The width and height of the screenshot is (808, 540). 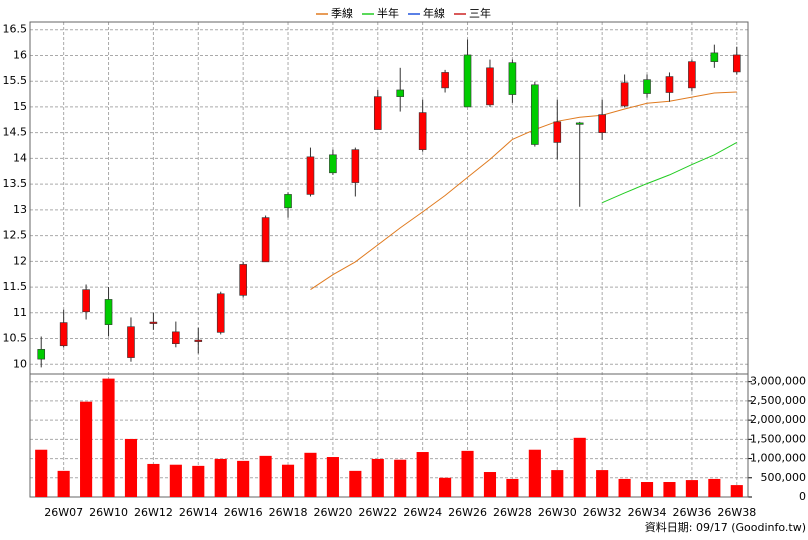 I want to click on x-tick-label: 26W22, so click(x=377, y=512).